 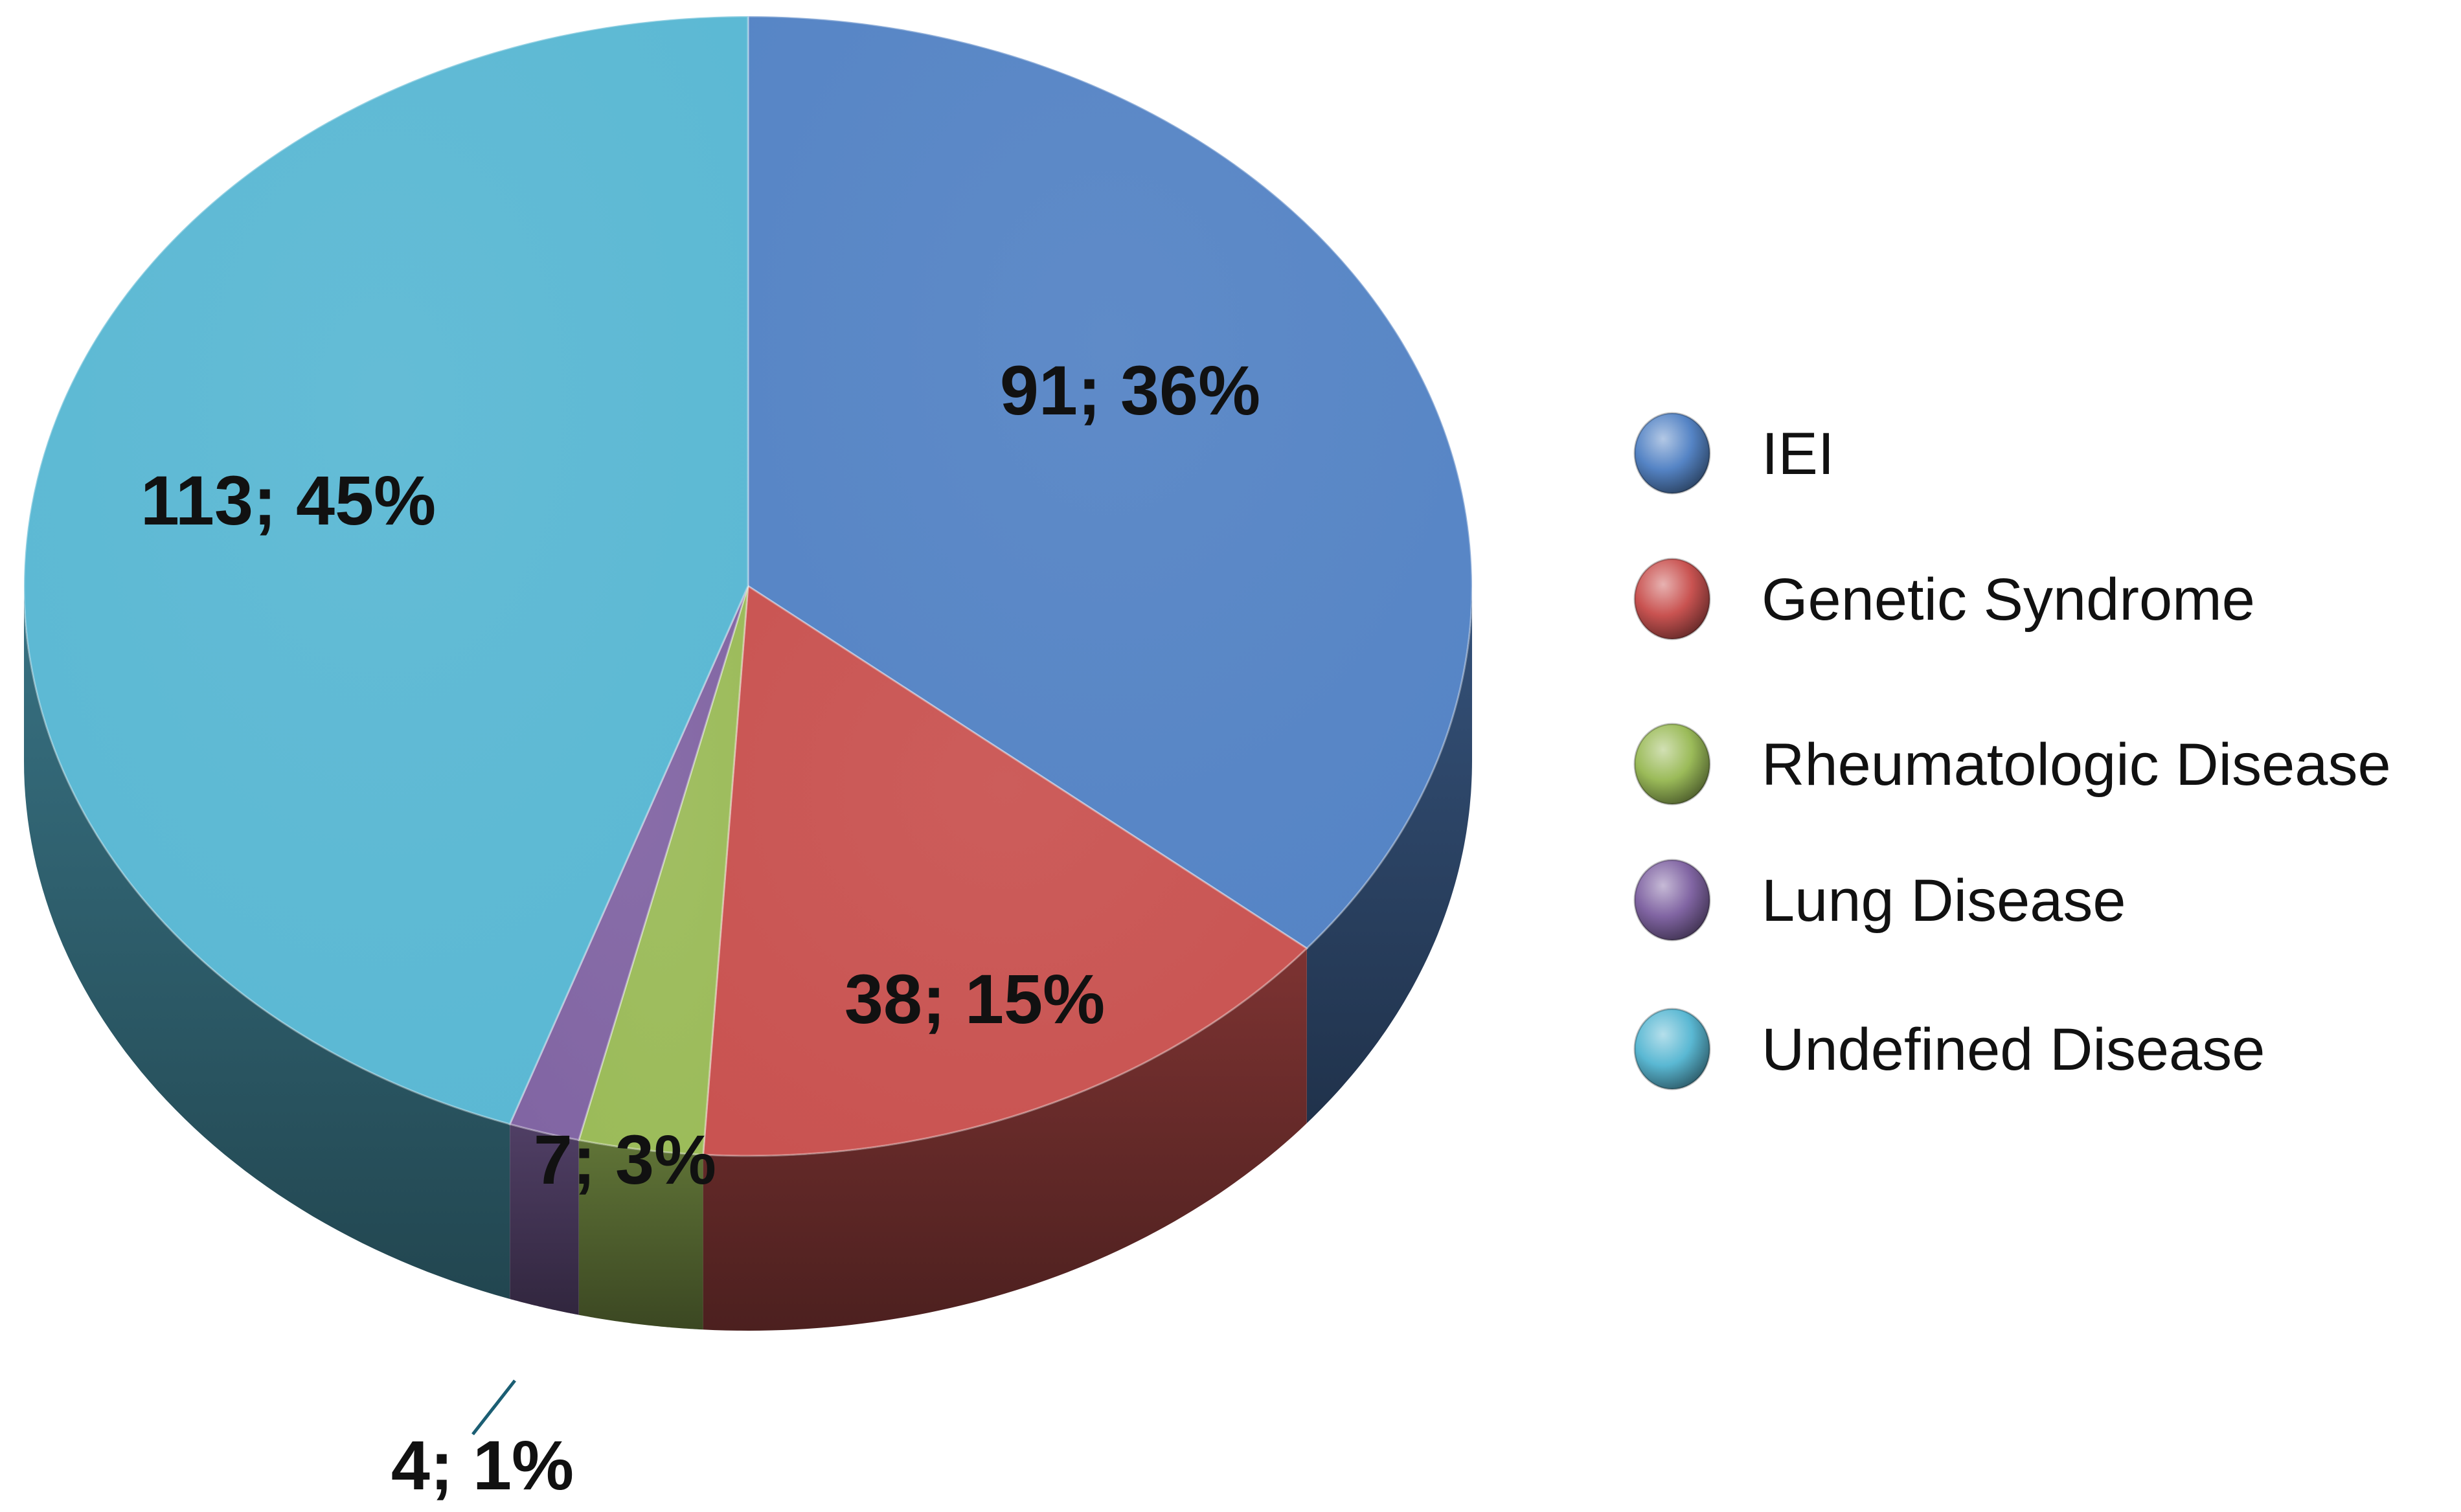 I want to click on legend-item-rheumatologic-disease: Rheumatologic Disease, so click(x=2012, y=764).